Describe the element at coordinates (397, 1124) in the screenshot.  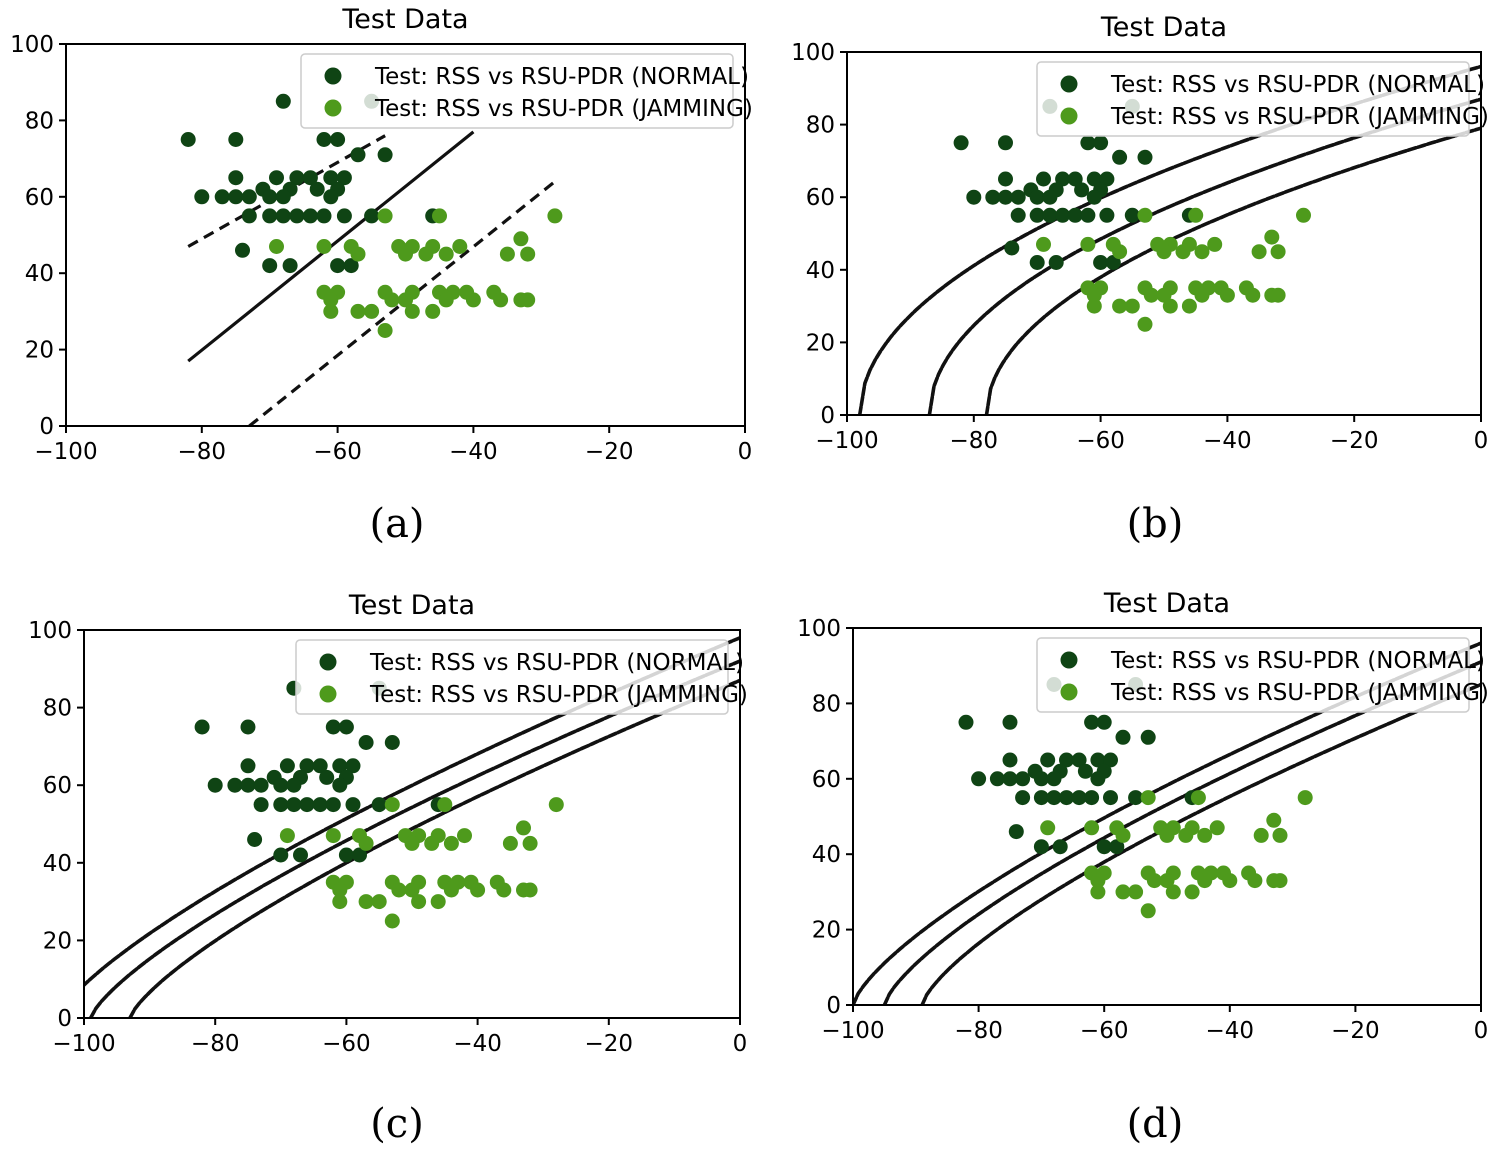
I see `panel-label: (c)` at that location.